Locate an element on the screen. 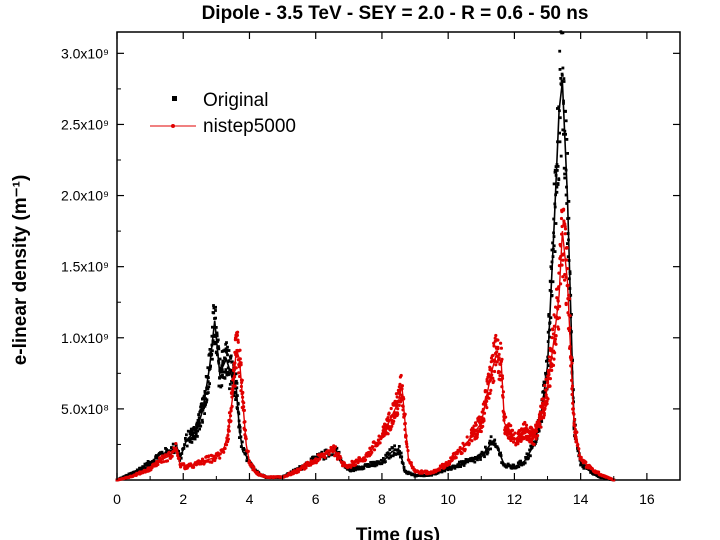 The height and width of the screenshot is (540, 720). y-tick-label: 2.0x10⁹ is located at coordinates (85, 196).